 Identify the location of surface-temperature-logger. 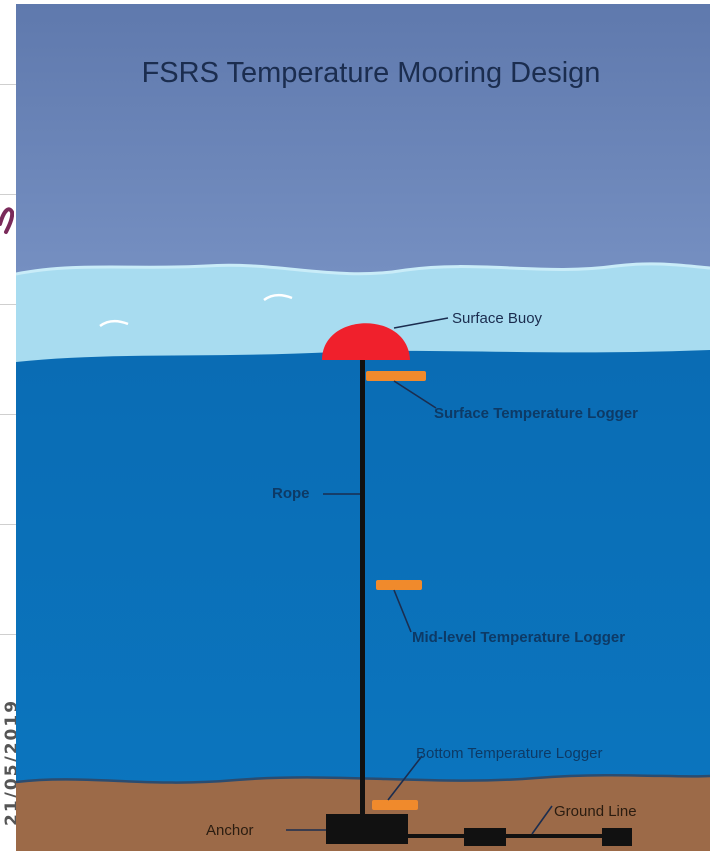
(396, 376).